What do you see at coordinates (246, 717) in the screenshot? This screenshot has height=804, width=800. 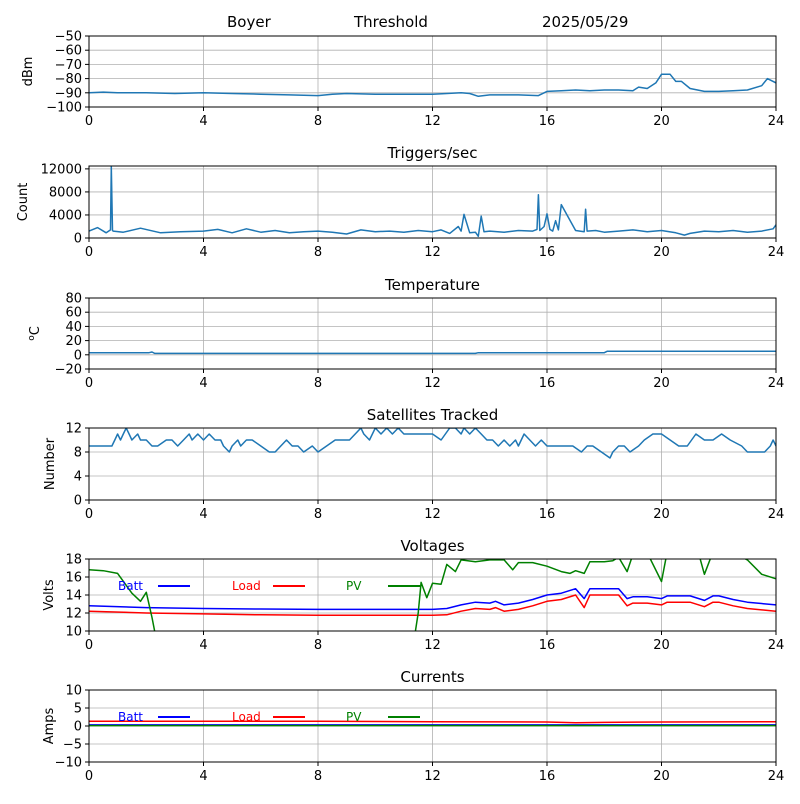 I see `panel-5-legend-label: Load` at bounding box center [246, 717].